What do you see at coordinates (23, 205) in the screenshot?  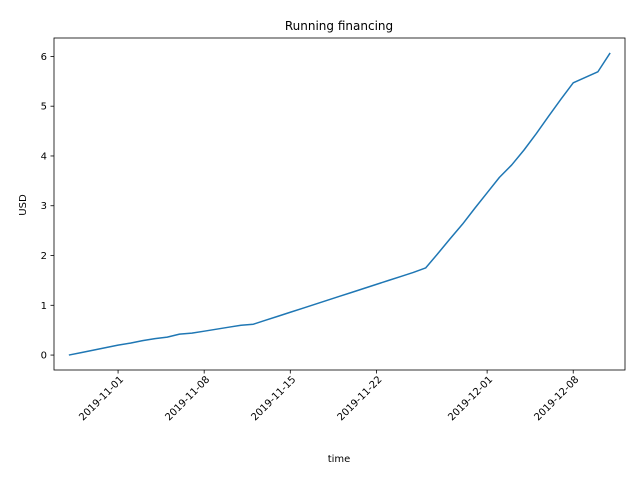 I see `y-axis-label: USD` at bounding box center [23, 205].